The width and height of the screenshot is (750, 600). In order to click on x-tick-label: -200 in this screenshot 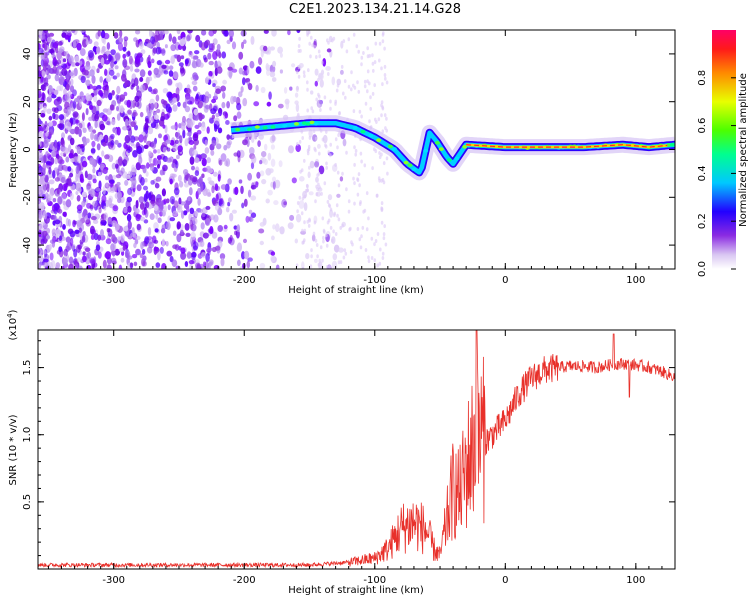, I will do `click(244, 580)`.